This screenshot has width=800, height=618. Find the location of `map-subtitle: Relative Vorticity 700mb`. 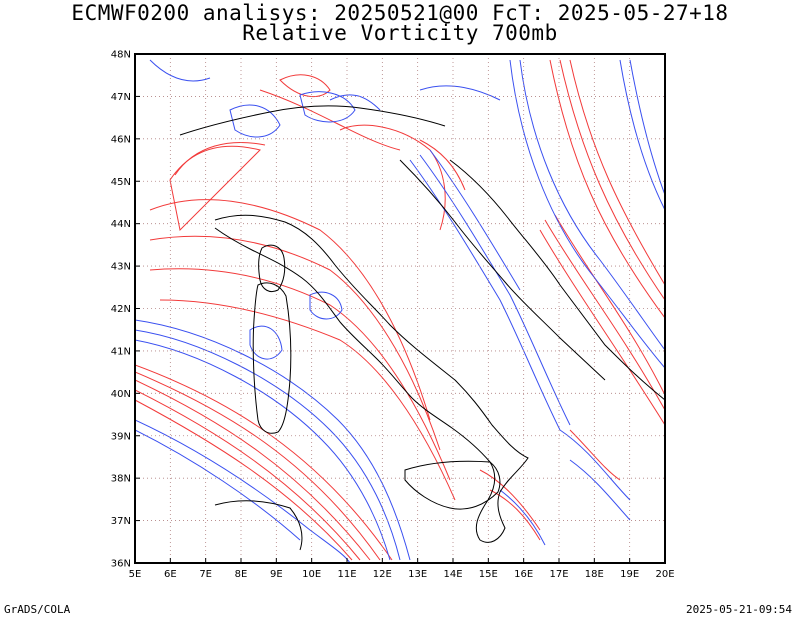

map-subtitle: Relative Vorticity 700mb is located at coordinates (400, 33).